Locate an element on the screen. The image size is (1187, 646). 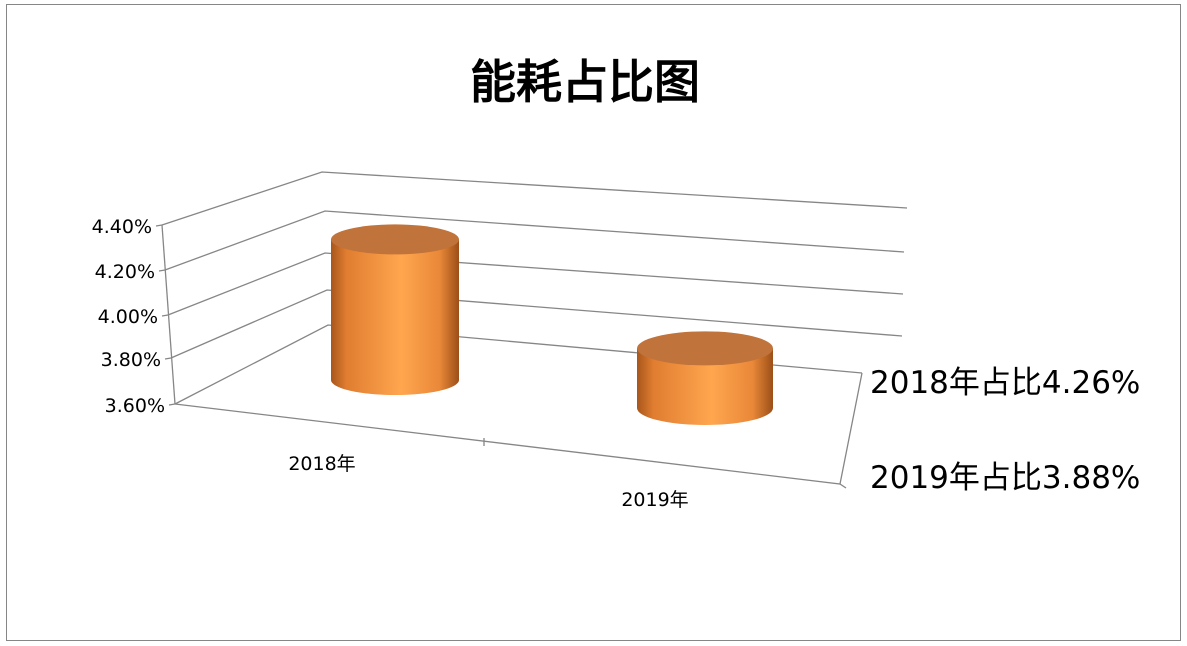
chart-title: 能耗占比图 is located at coordinates (585, 82).